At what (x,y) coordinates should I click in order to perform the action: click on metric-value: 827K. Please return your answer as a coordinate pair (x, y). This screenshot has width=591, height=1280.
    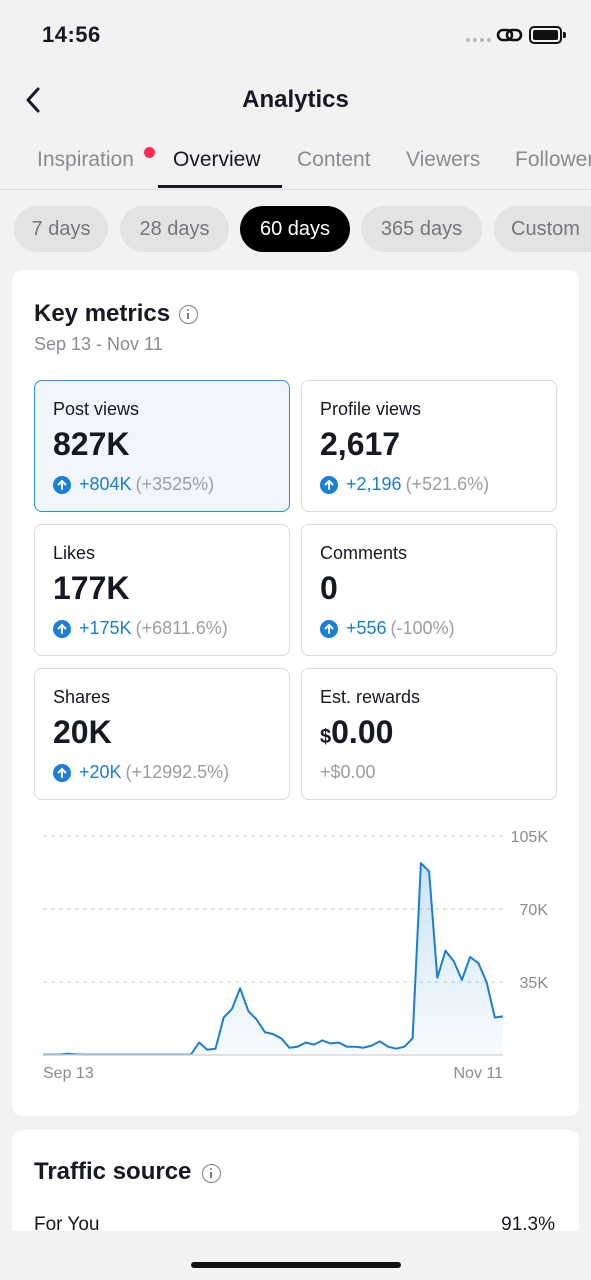
    Looking at the image, I should click on (91, 444).